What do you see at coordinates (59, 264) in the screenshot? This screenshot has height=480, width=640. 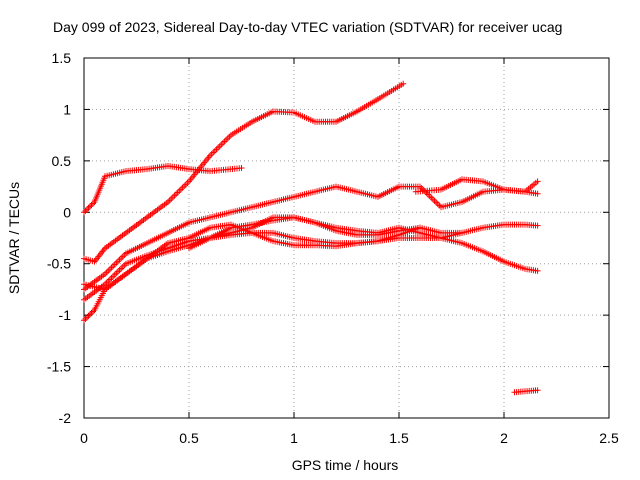 I see `y-tick-label: -0.5` at bounding box center [59, 264].